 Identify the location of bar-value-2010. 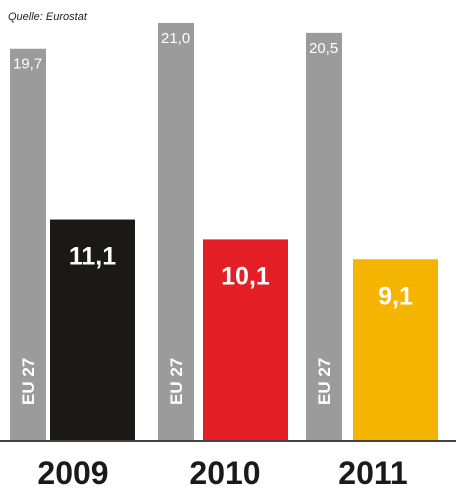
(245, 339).